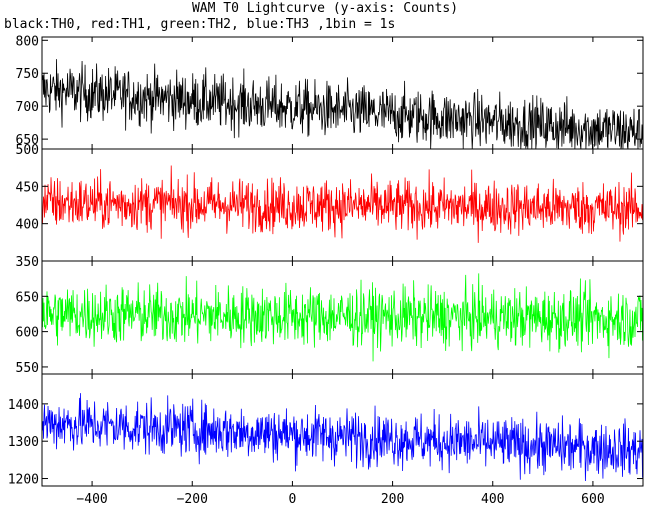 This screenshot has height=505, width=650. Describe the element at coordinates (27, 74) in the screenshot. I see `y-tick-label: 750` at that location.